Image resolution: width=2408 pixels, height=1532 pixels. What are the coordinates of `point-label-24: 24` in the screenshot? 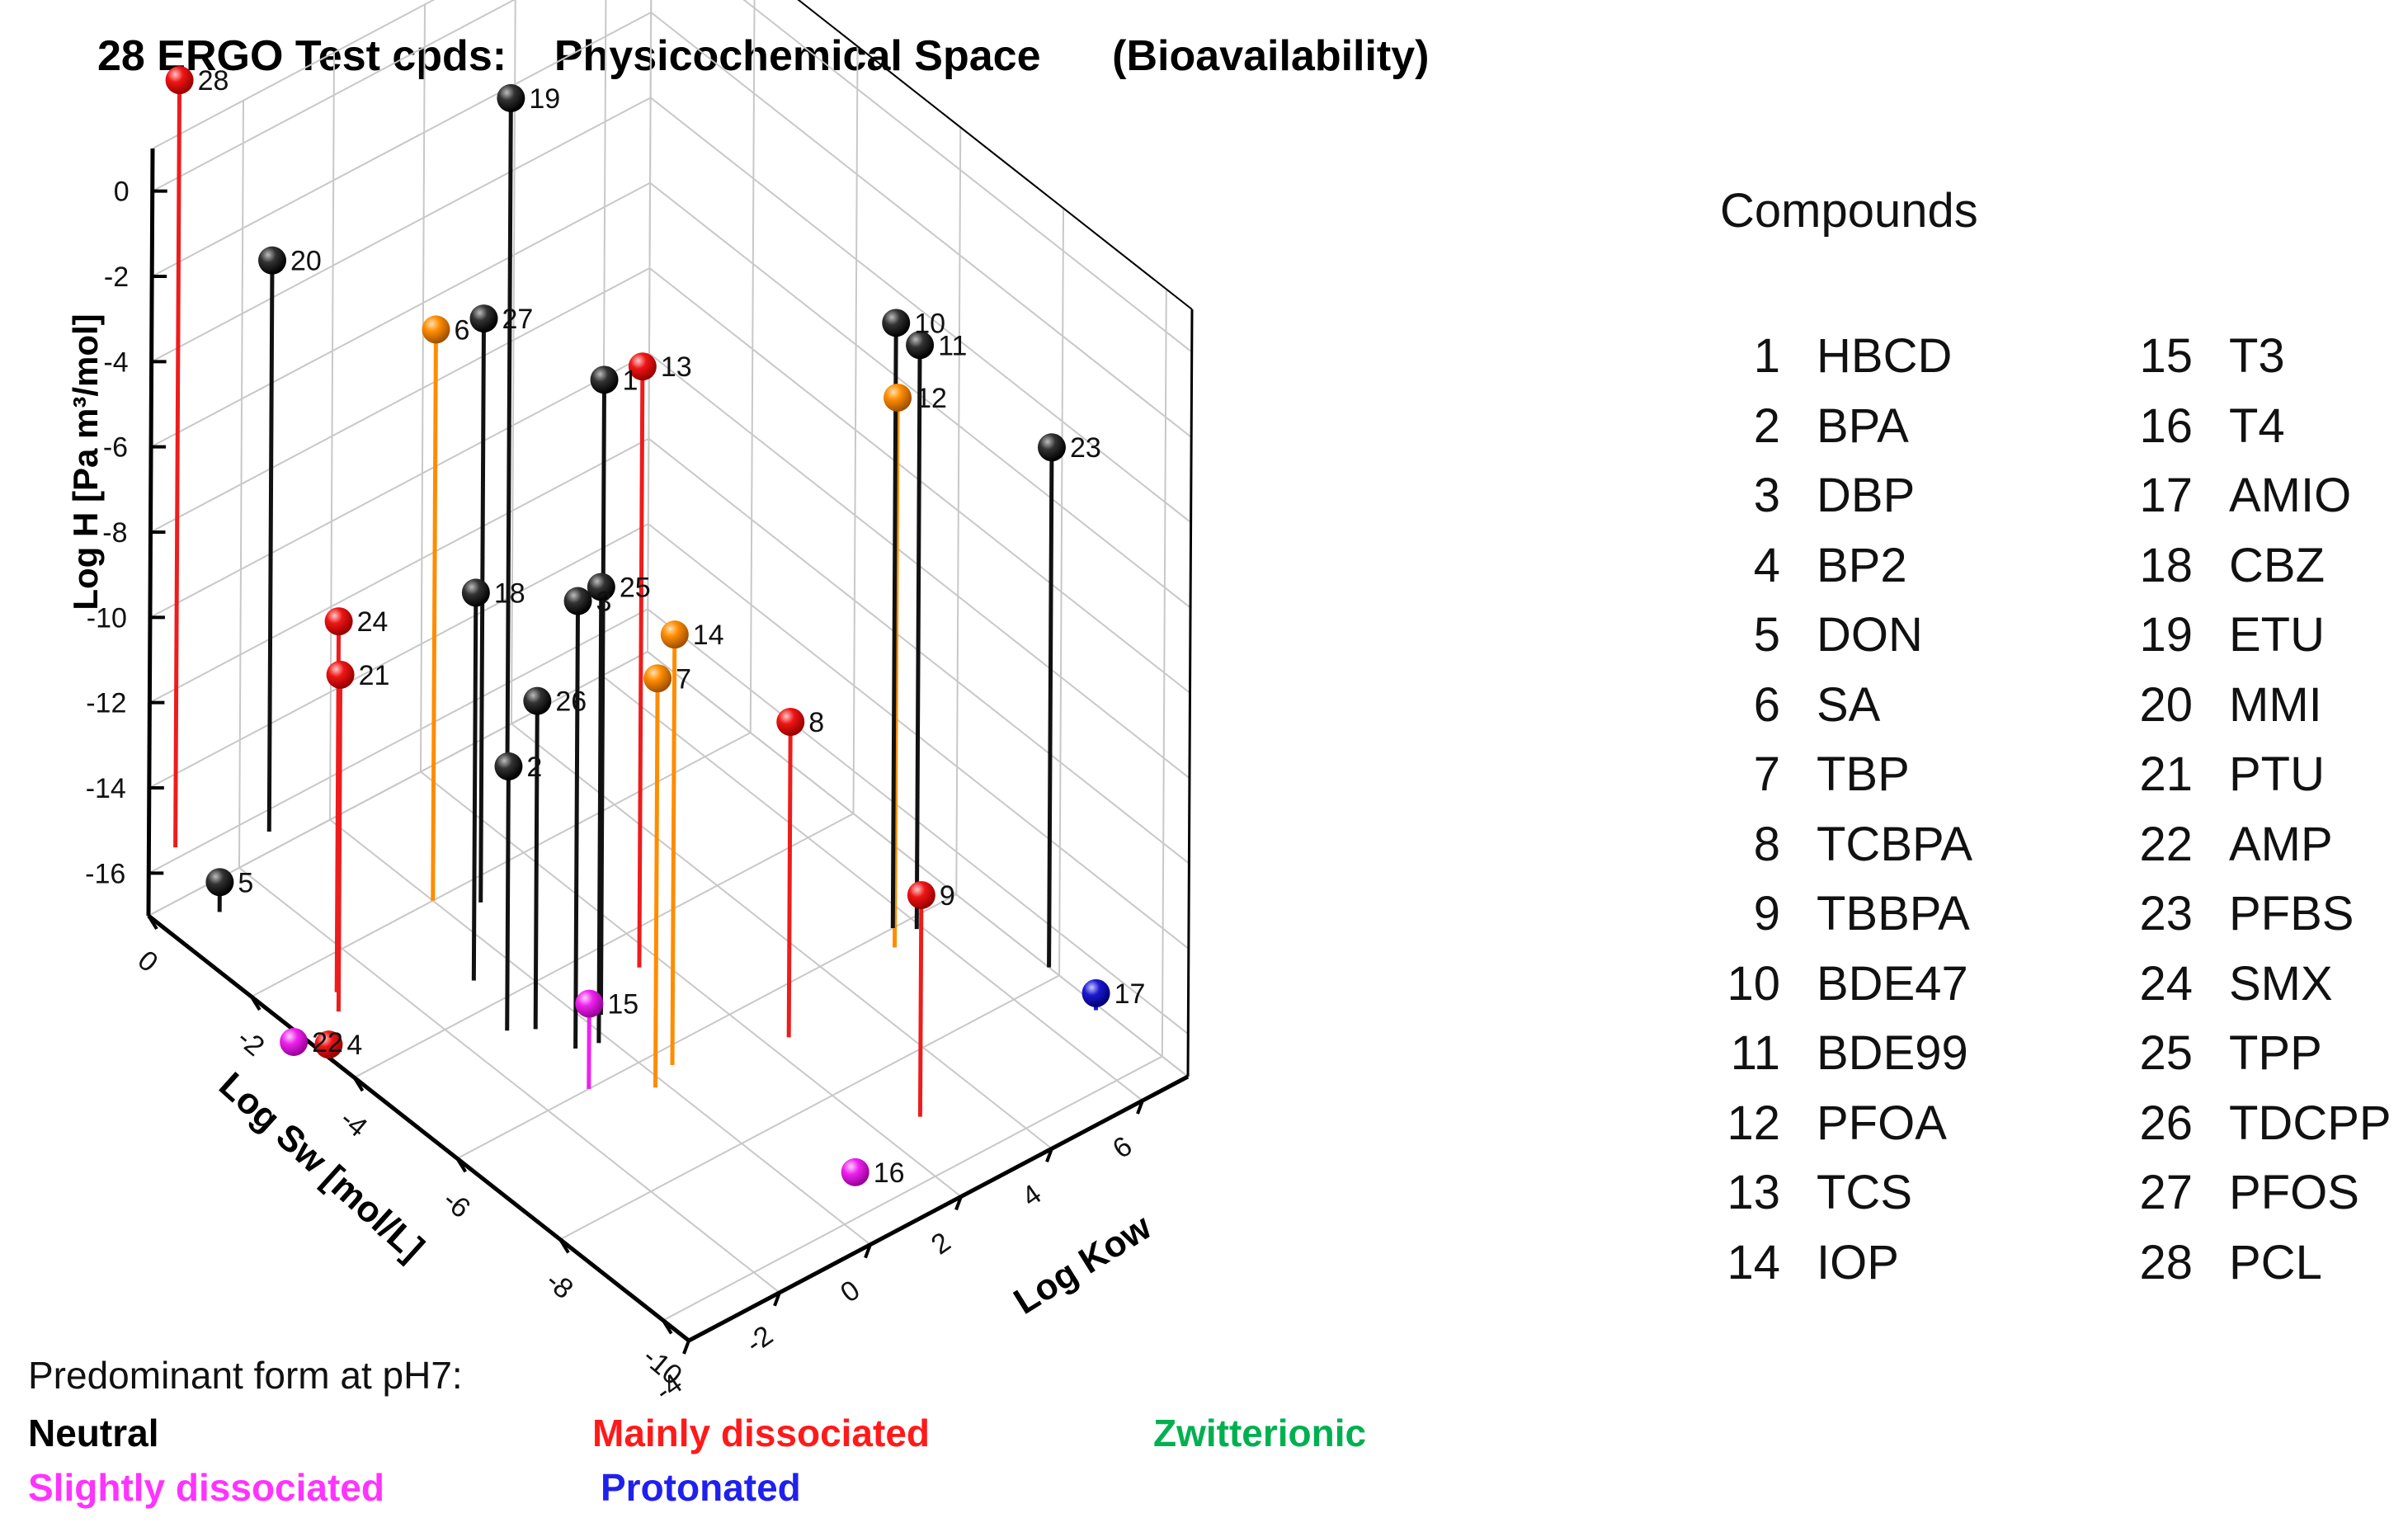 It's located at (373, 622).